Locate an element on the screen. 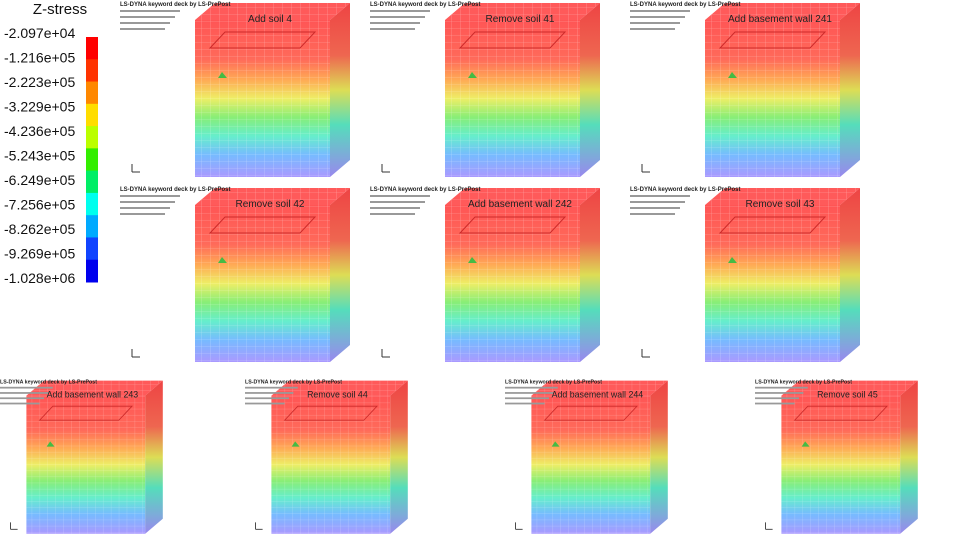 The width and height of the screenshot is (960, 540). legend-label: -8.262e+05 is located at coordinates (39, 229).